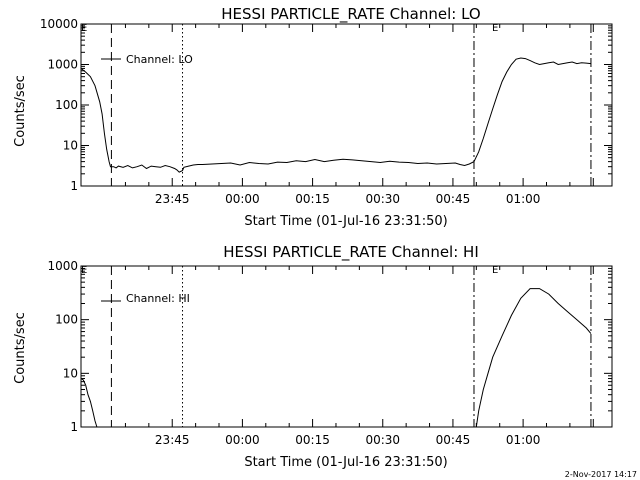  What do you see at coordinates (601, 474) in the screenshot?
I see `footer-timestamp: 2-Nov-2017 14:17` at bounding box center [601, 474].